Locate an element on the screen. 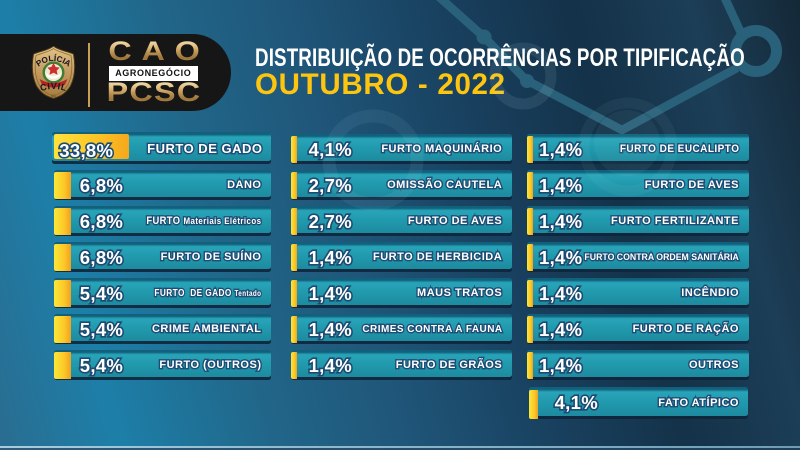 This screenshot has height=450, width=800. svg-text: POLÍCIA is located at coordinates (54, 60).